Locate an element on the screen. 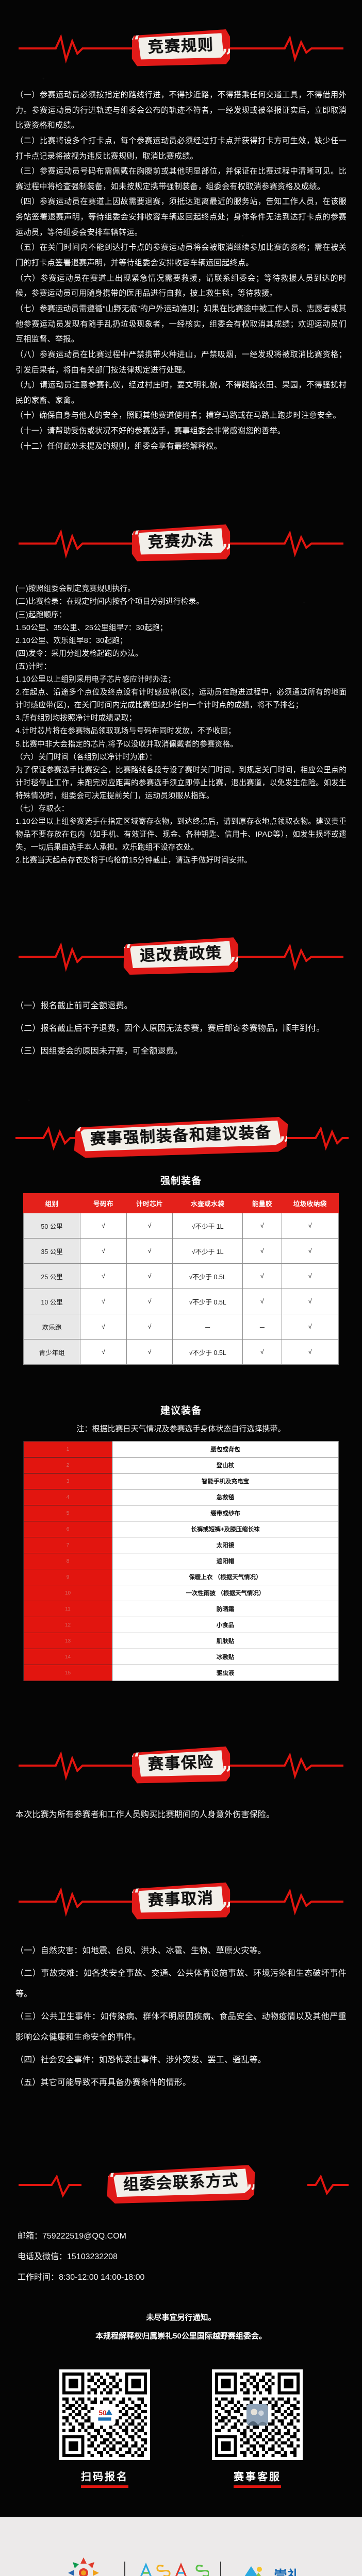 Image resolution: width=362 pixels, height=2576 pixels. method-paragraph: （六）关门时间（各组别以净计时为准）： is located at coordinates (86, 757).